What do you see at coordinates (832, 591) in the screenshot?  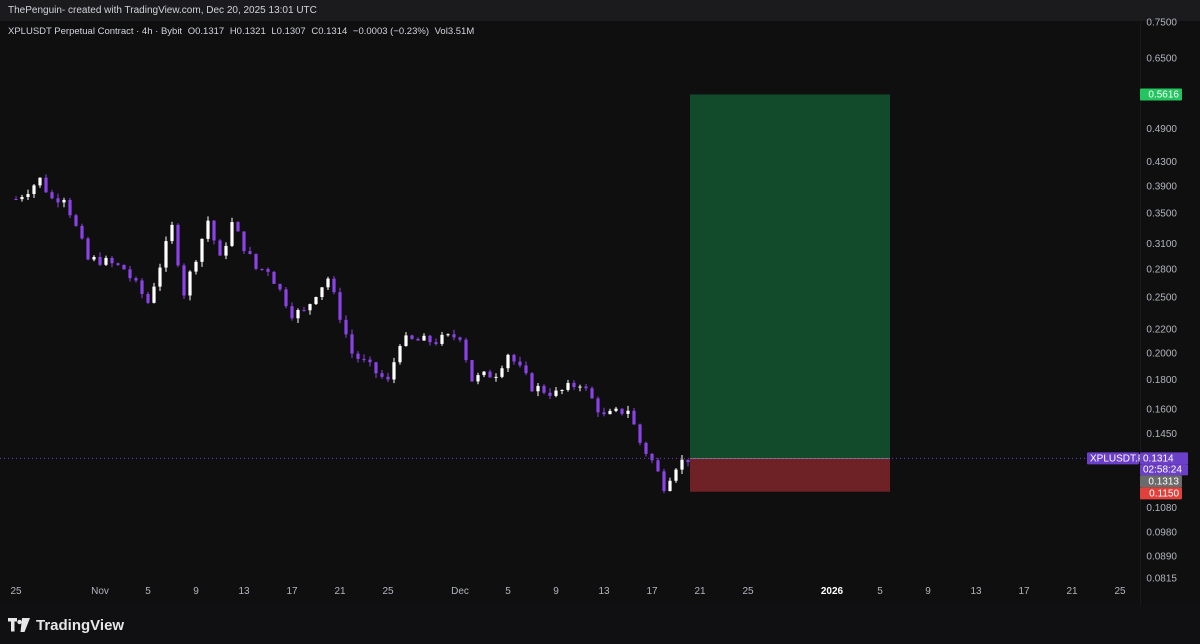 I see `x-tick-label: 2026` at bounding box center [832, 591].